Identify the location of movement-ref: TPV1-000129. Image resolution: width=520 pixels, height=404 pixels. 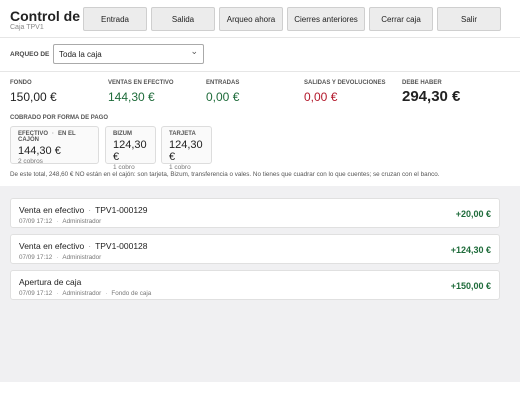
(121, 210).